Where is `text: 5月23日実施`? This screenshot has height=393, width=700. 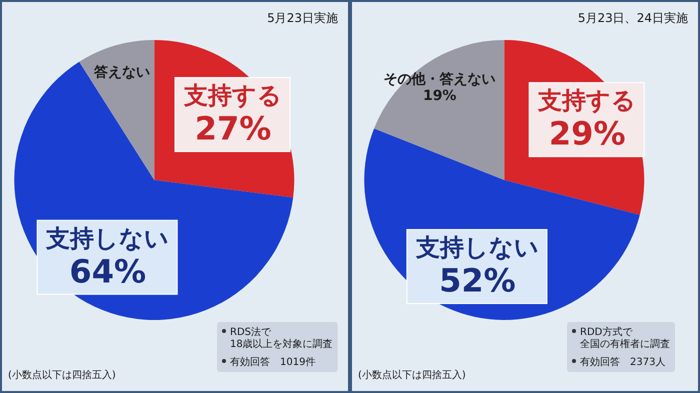 text: 5月23日実施 is located at coordinates (302, 18).